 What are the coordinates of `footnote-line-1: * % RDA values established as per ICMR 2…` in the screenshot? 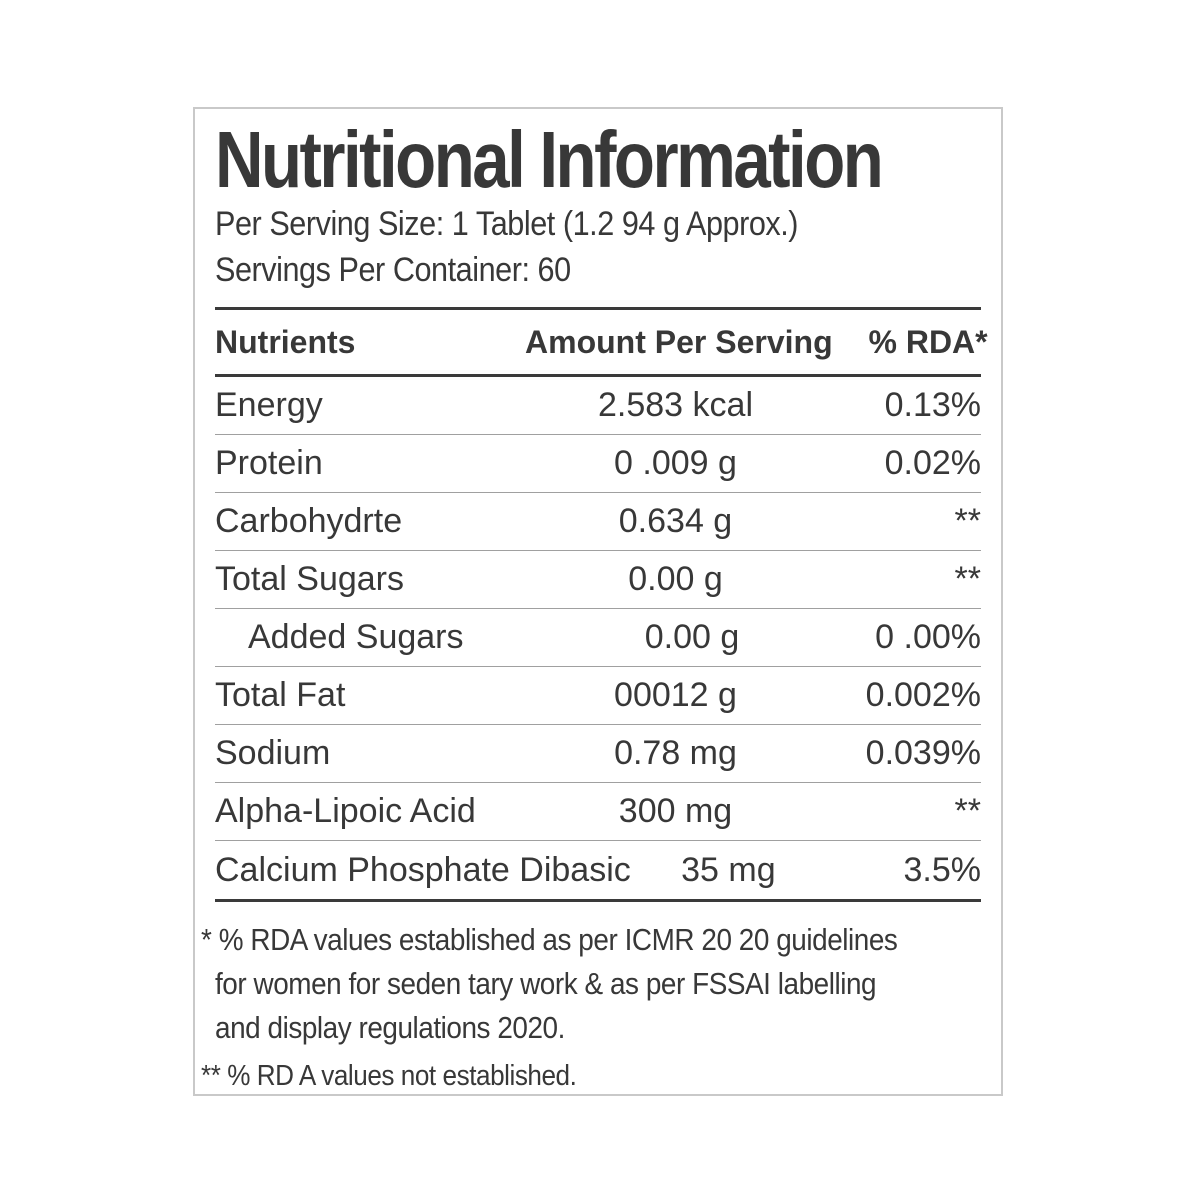 It's located at (591, 940).